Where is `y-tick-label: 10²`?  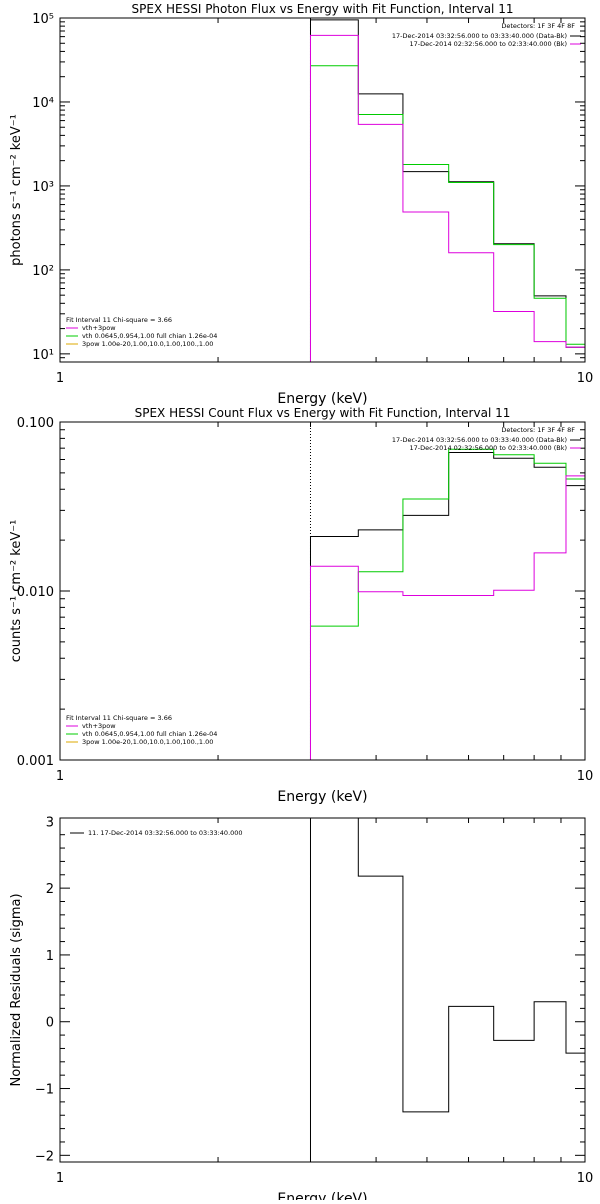 y-tick-label: 10² is located at coordinates (43, 271).